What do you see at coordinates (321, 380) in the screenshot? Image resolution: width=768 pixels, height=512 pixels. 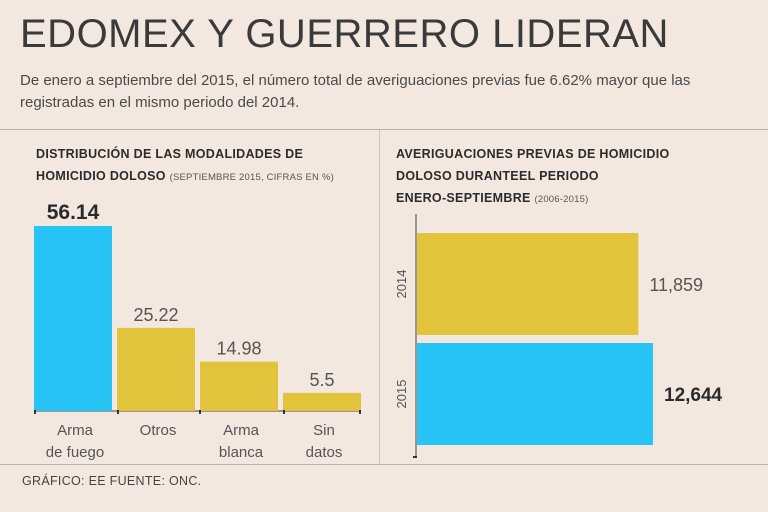 I see `bar-value-label-3: 5.5` at bounding box center [321, 380].